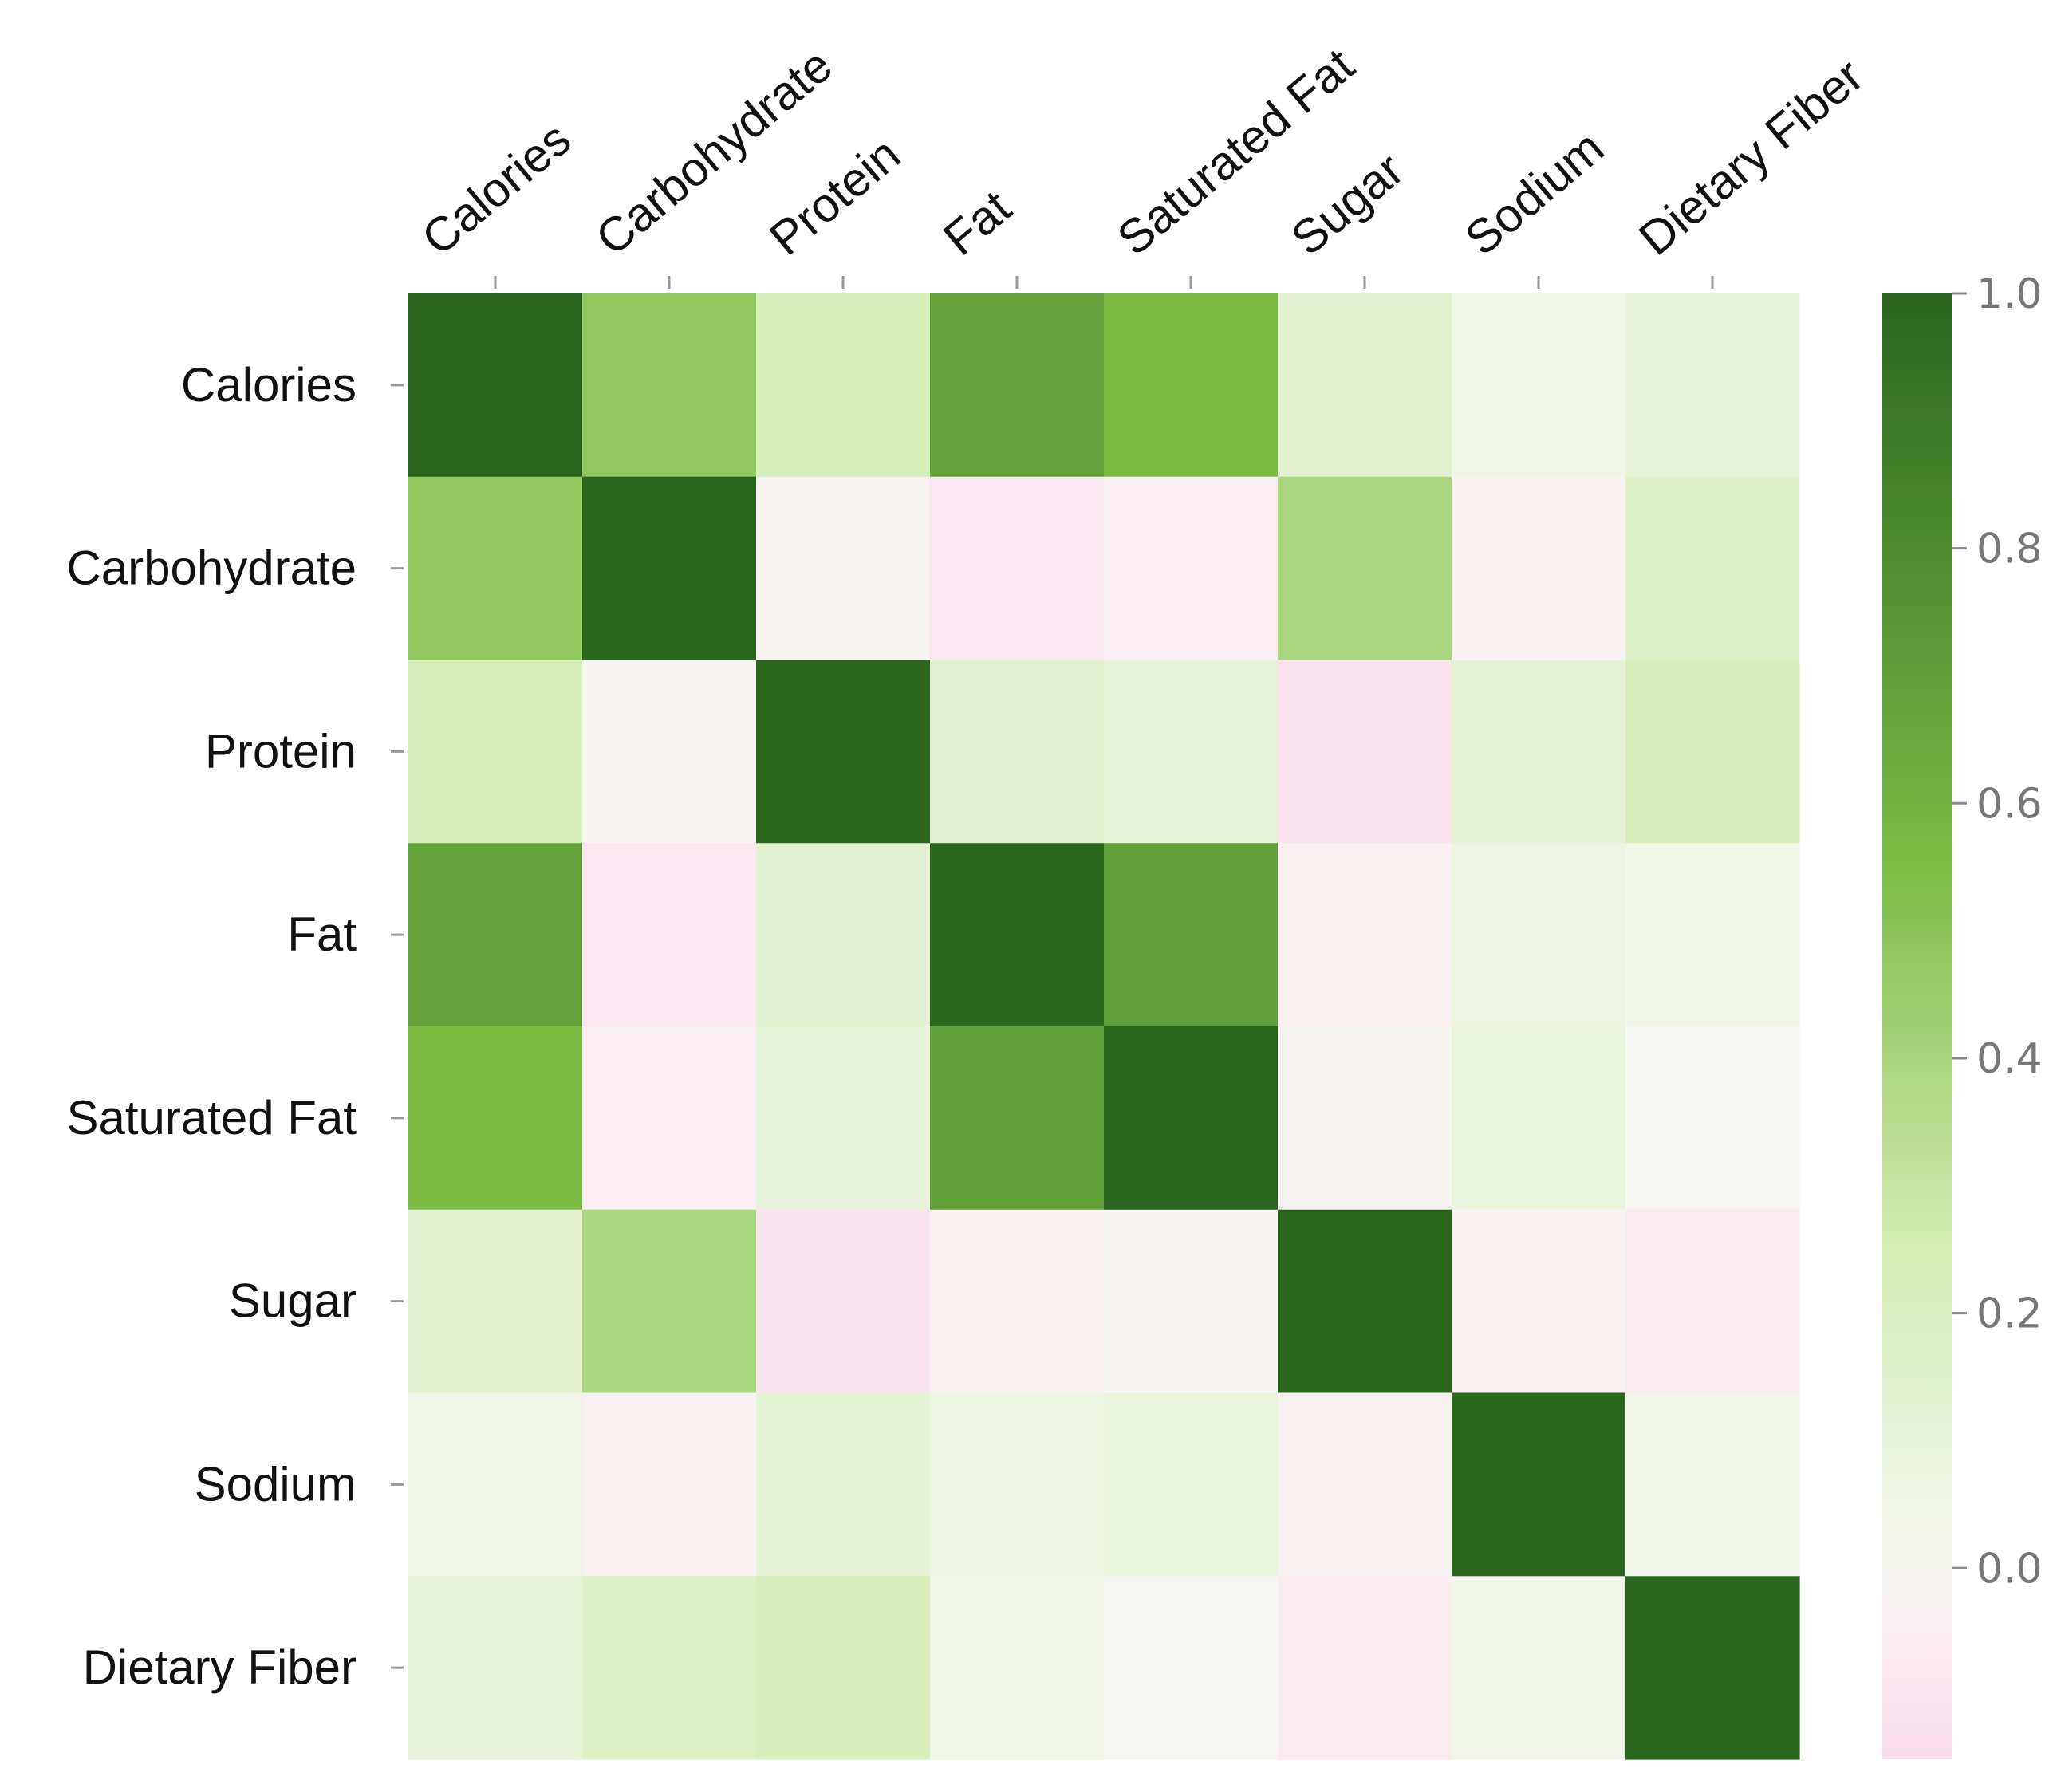  What do you see at coordinates (1539, 1668) in the screenshot?
I see `heatmap-cell-dietary-fiber-sodium` at bounding box center [1539, 1668].